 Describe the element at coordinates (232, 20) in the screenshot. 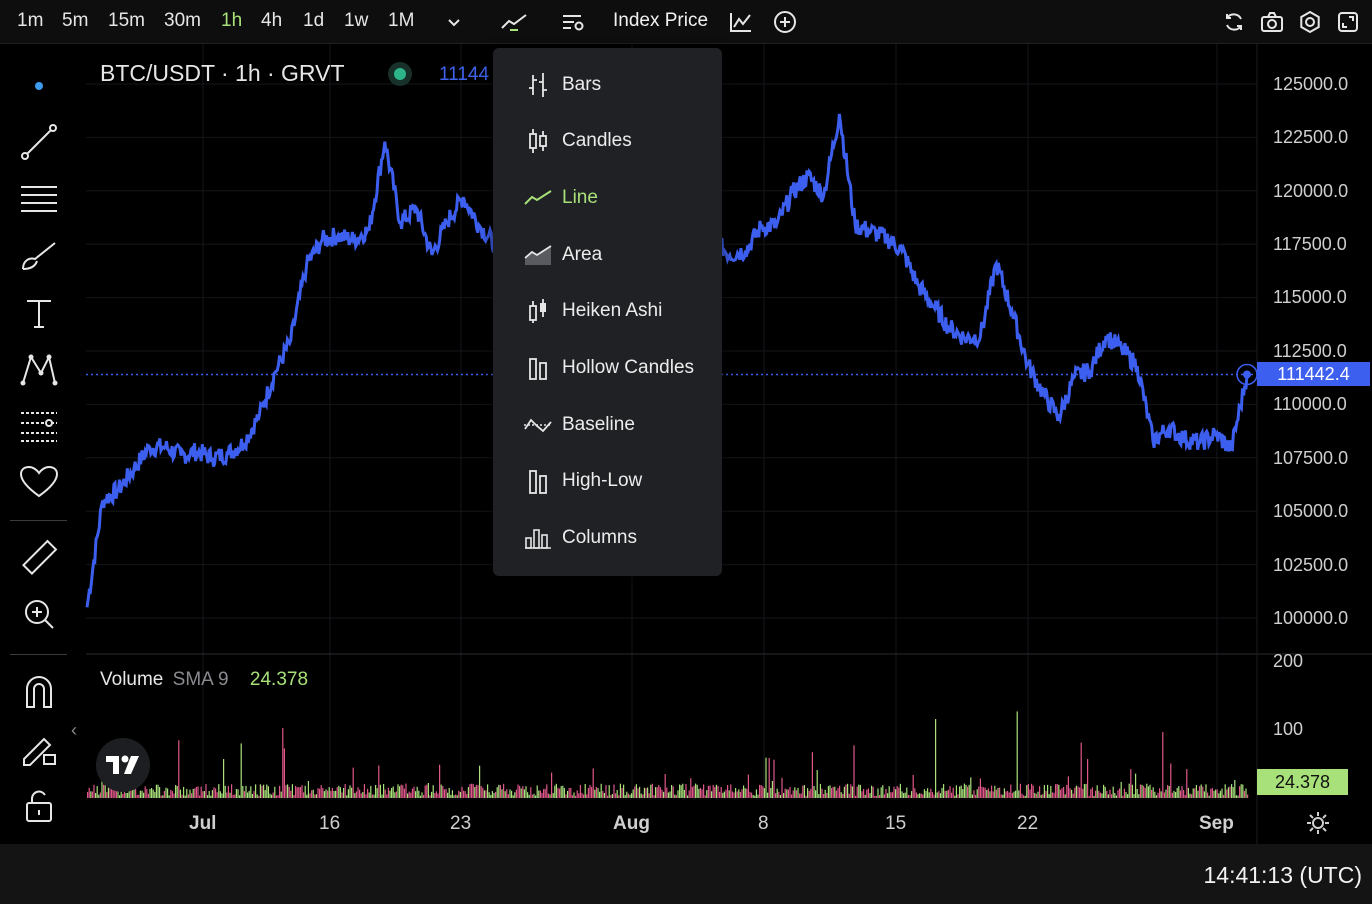

I see `timeframe-1h: 1h` at that location.